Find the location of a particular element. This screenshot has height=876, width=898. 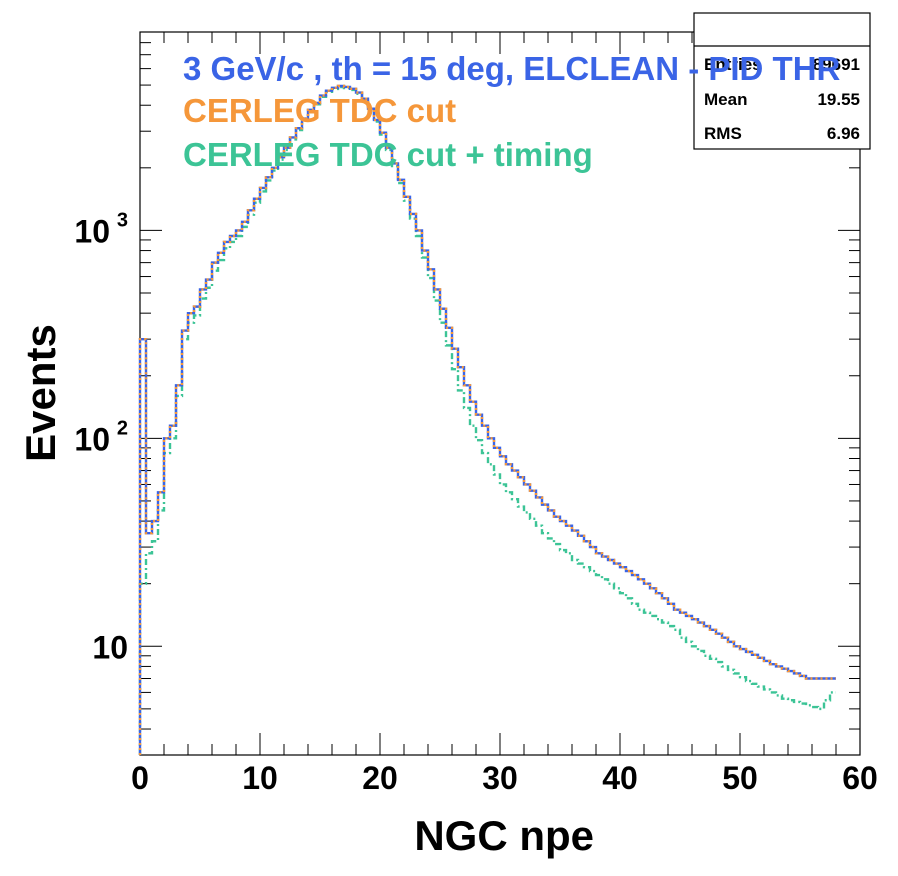

x-tick-label: 30 is located at coordinates (500, 778).